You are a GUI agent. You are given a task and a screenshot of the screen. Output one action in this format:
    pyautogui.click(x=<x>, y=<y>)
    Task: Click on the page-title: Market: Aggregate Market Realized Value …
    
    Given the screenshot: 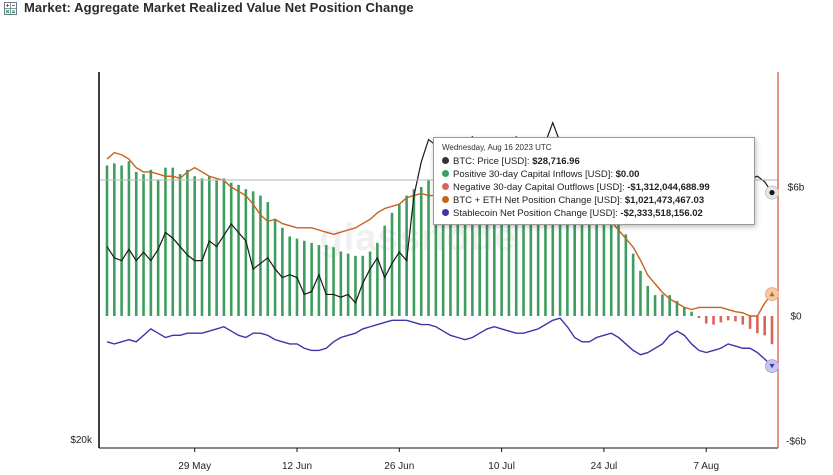 What is the action you would take?
    pyautogui.click(x=219, y=7)
    